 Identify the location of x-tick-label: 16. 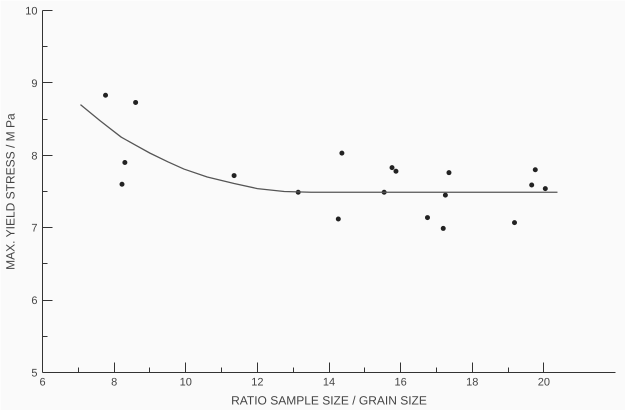
(400, 382).